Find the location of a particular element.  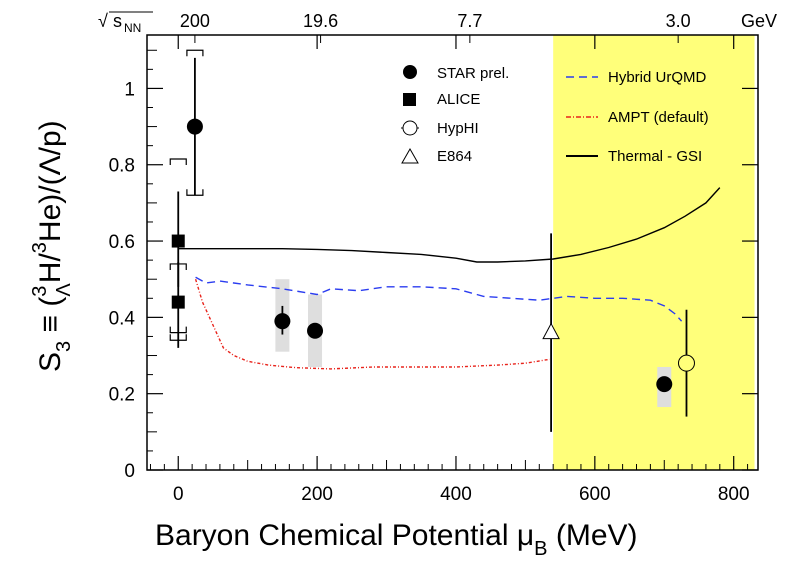

y-tick-label: 0.6 is located at coordinates (122, 242).